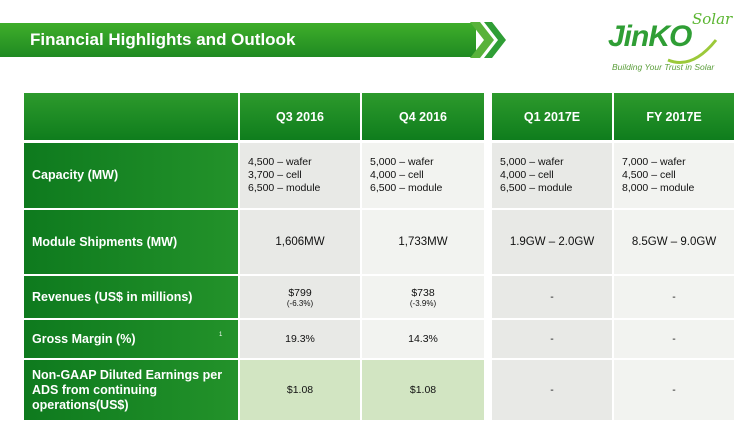 The image size is (750, 432). I want to click on logo-script: Solar, so click(712, 19).